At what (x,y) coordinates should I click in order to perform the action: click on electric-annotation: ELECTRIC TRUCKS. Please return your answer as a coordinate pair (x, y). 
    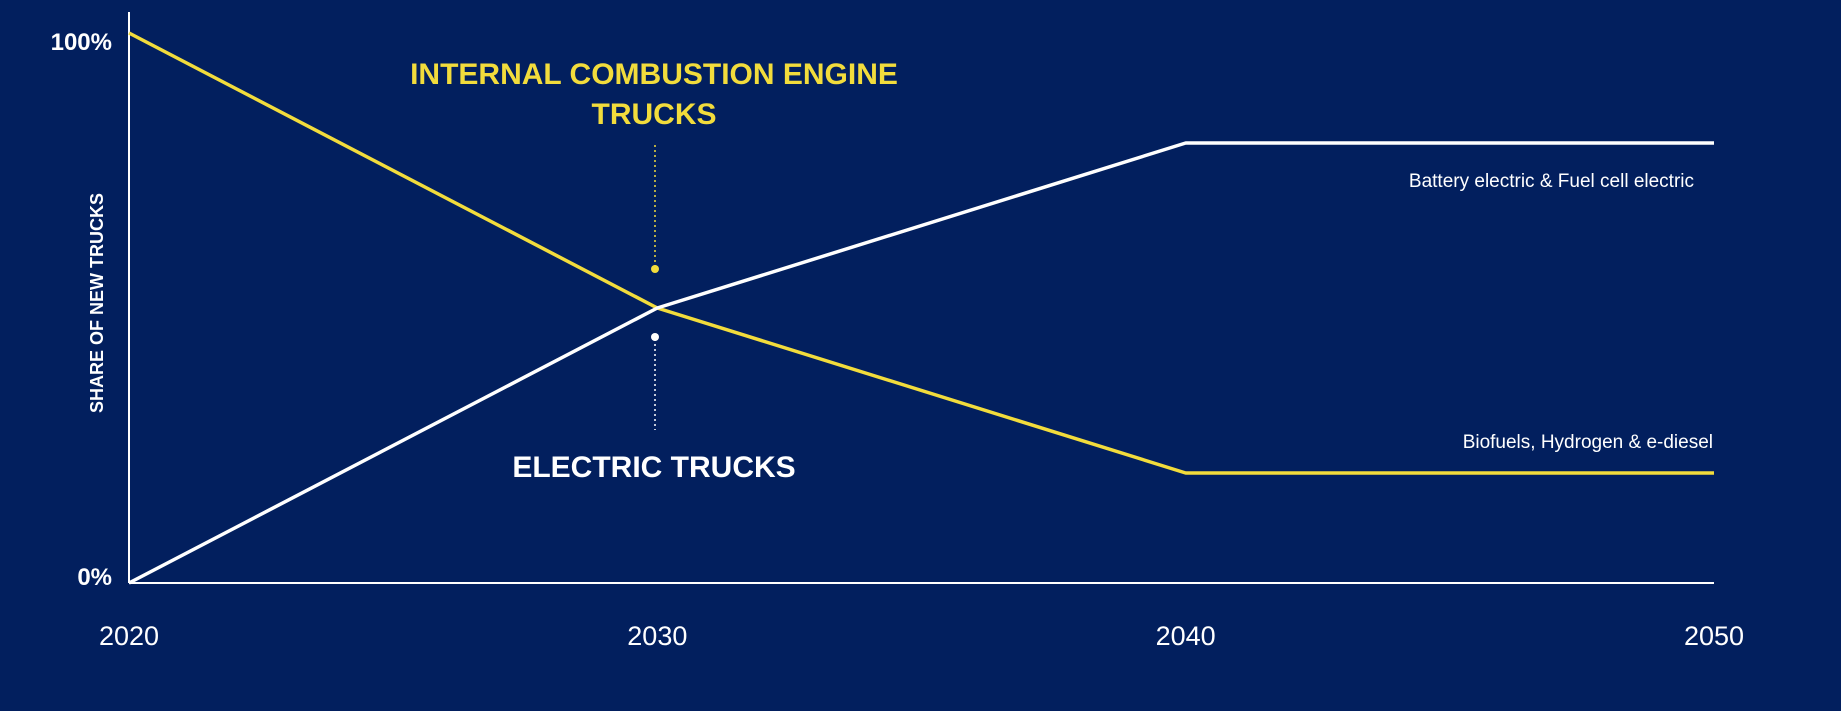
    Looking at the image, I should click on (653, 467).